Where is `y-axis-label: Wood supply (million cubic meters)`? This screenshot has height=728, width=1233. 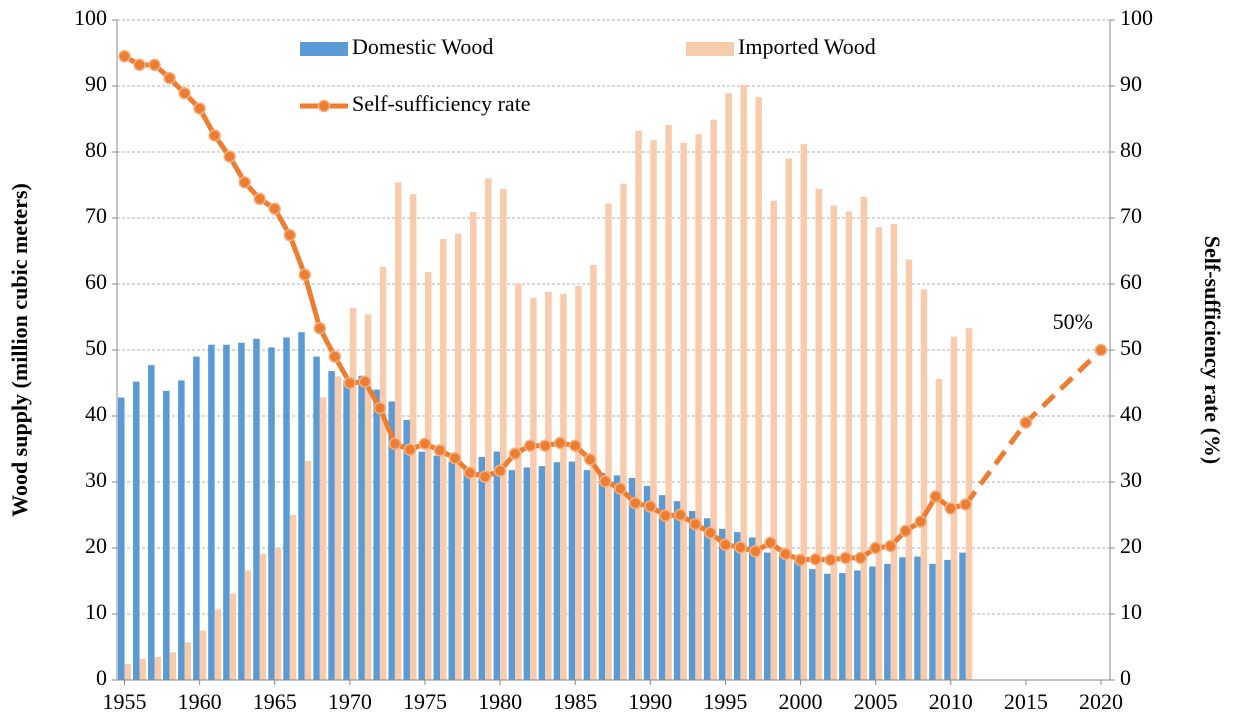
y-axis-label: Wood supply (million cubic meters) is located at coordinates (19, 350).